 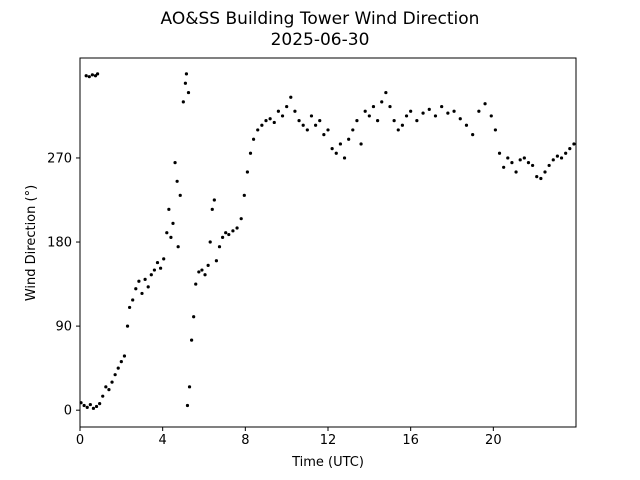 I want to click on x-tick-label: 20, so click(x=493, y=440).